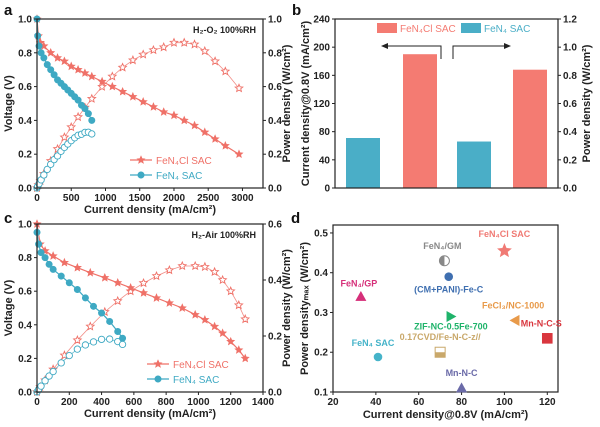 The image size is (600, 427). Describe the element at coordinates (327, 189) in the screenshot. I see `left-y-tick-label: 0` at that location.